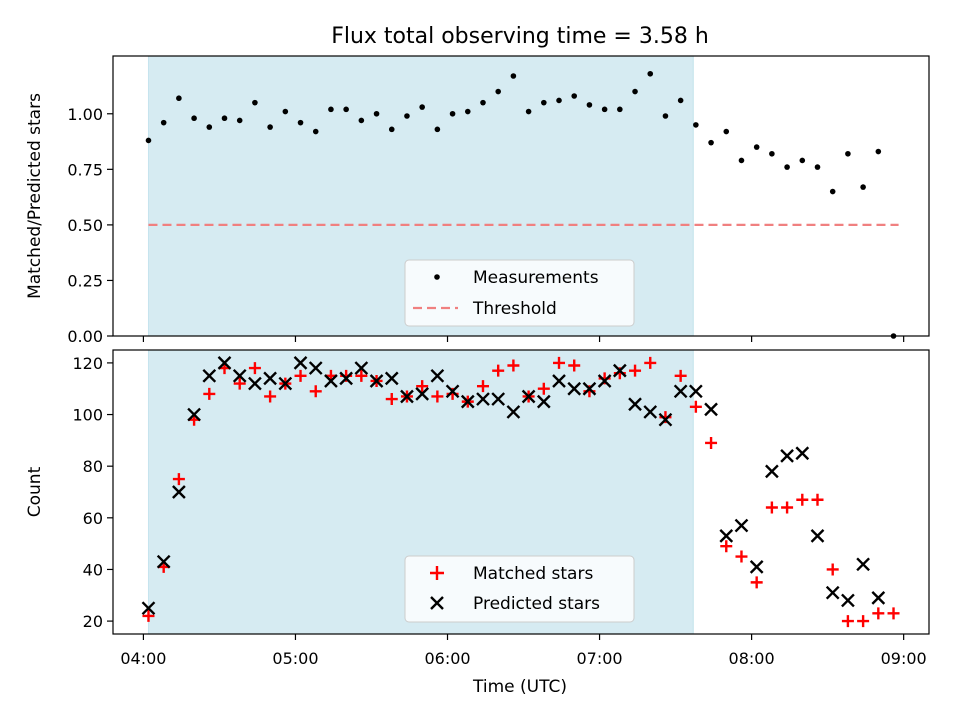 This screenshot has height=720, width=960. Describe the element at coordinates (85, 336) in the screenshot. I see `top-y-tick-label: 0.00` at that location.